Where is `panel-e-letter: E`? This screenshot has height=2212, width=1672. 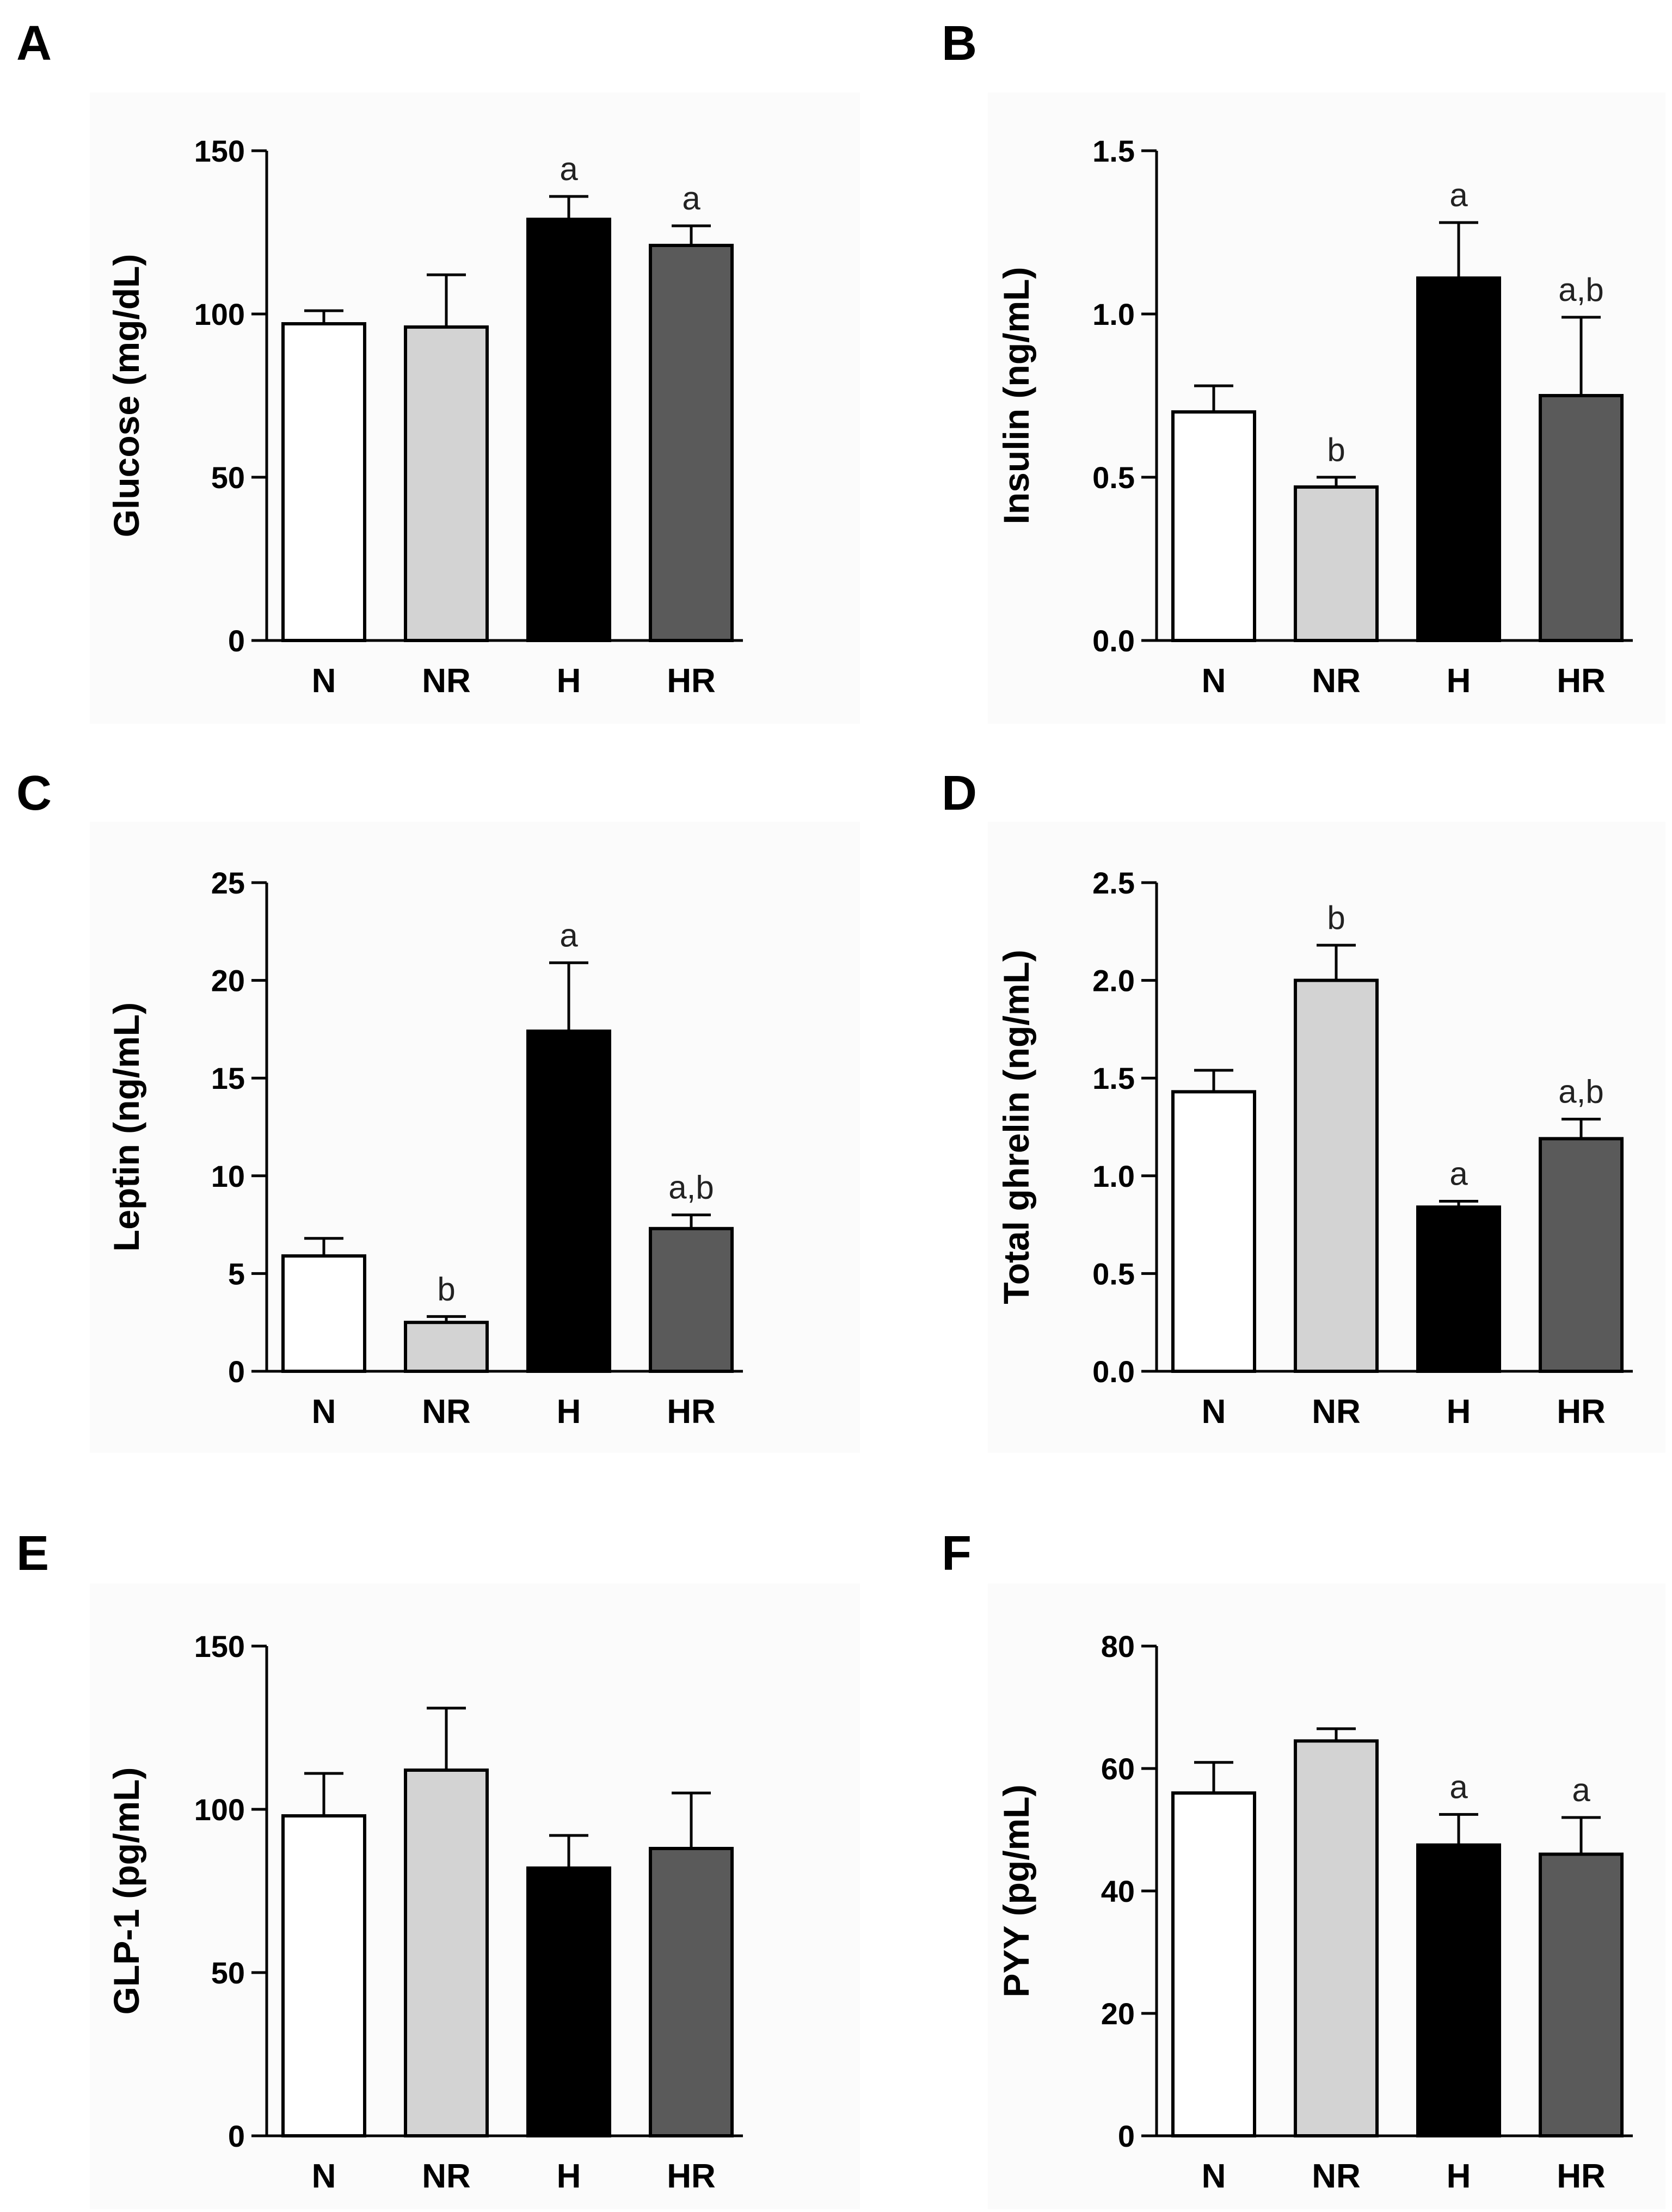
panel-e-letter: E is located at coordinates (32, 1553).